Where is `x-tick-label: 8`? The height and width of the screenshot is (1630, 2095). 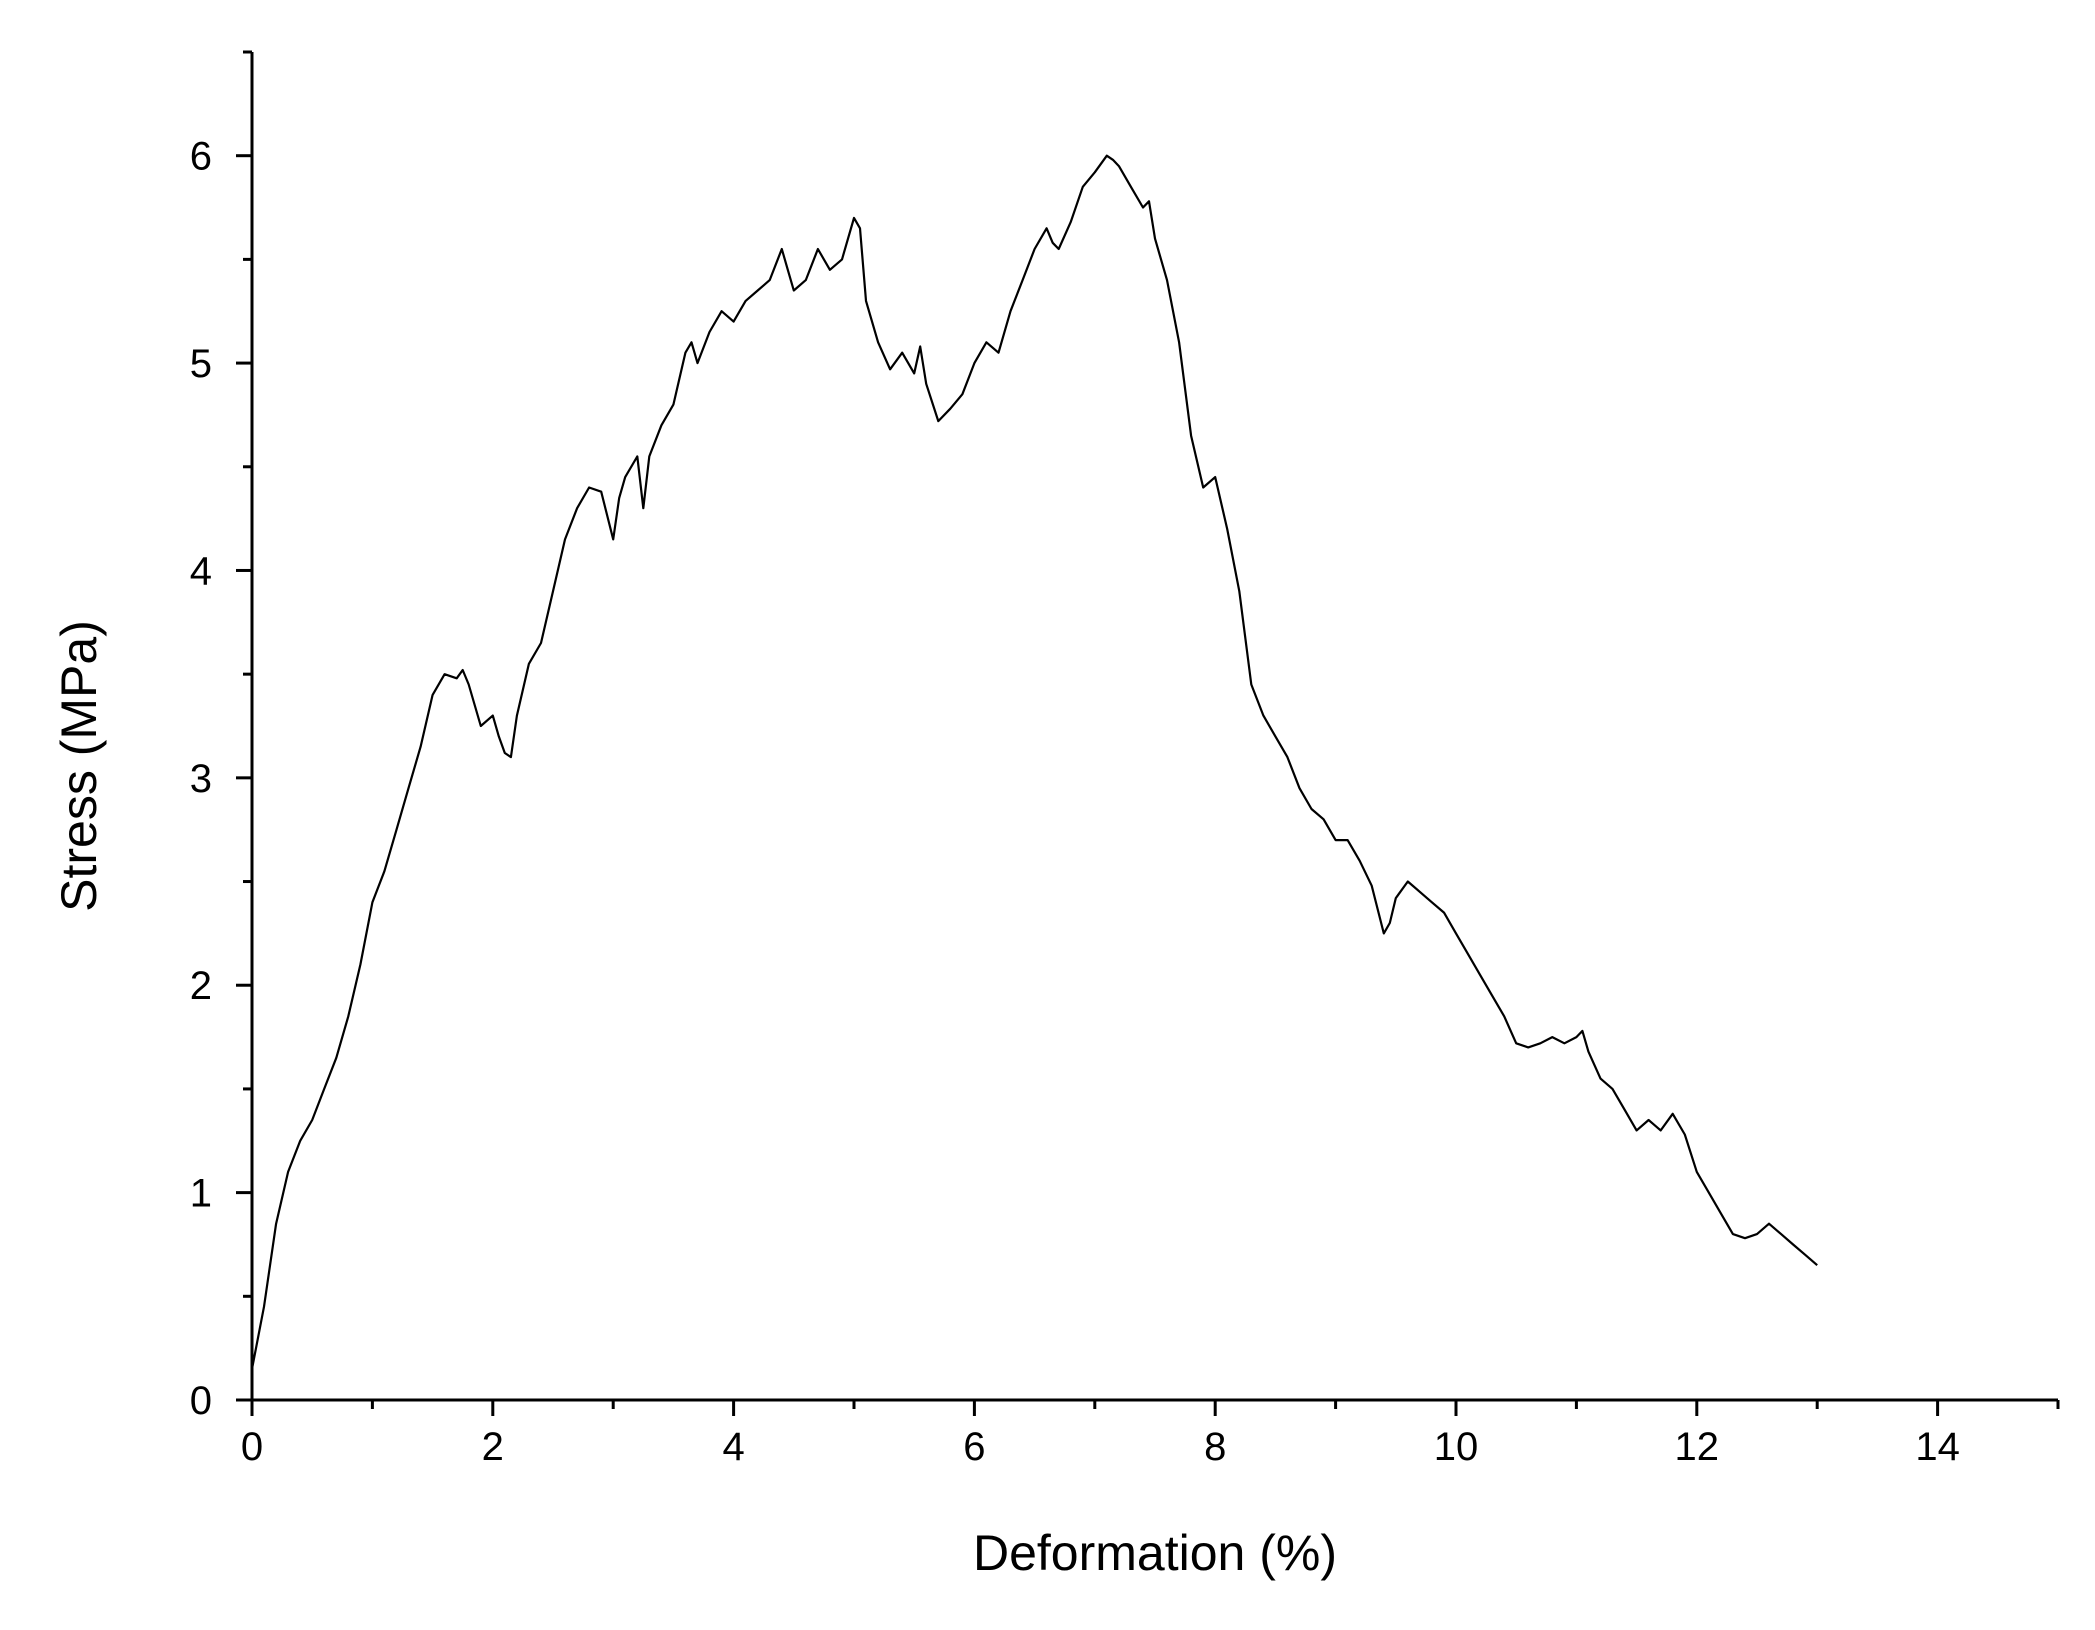
x-tick-label: 8 is located at coordinates (1215, 1447).